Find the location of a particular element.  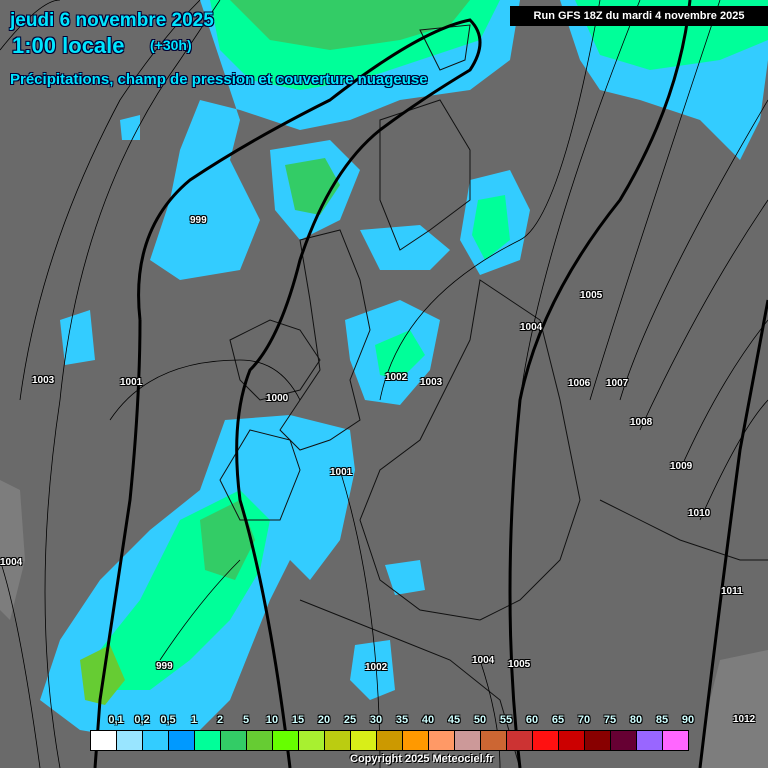

isobar-label: 1009 is located at coordinates (681, 466).